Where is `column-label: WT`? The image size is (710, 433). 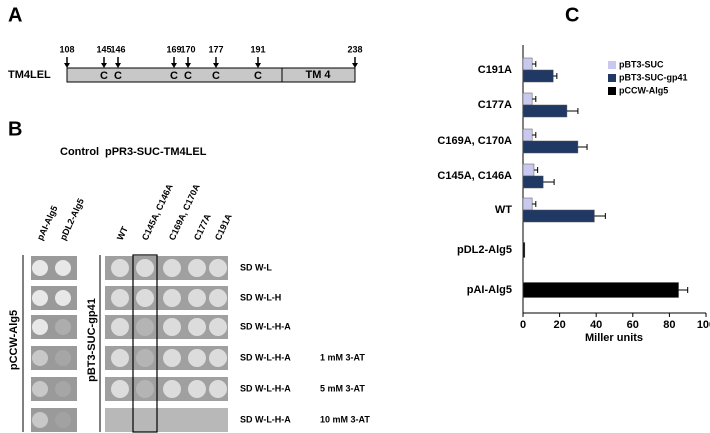 column-label: WT is located at coordinates (122, 232).